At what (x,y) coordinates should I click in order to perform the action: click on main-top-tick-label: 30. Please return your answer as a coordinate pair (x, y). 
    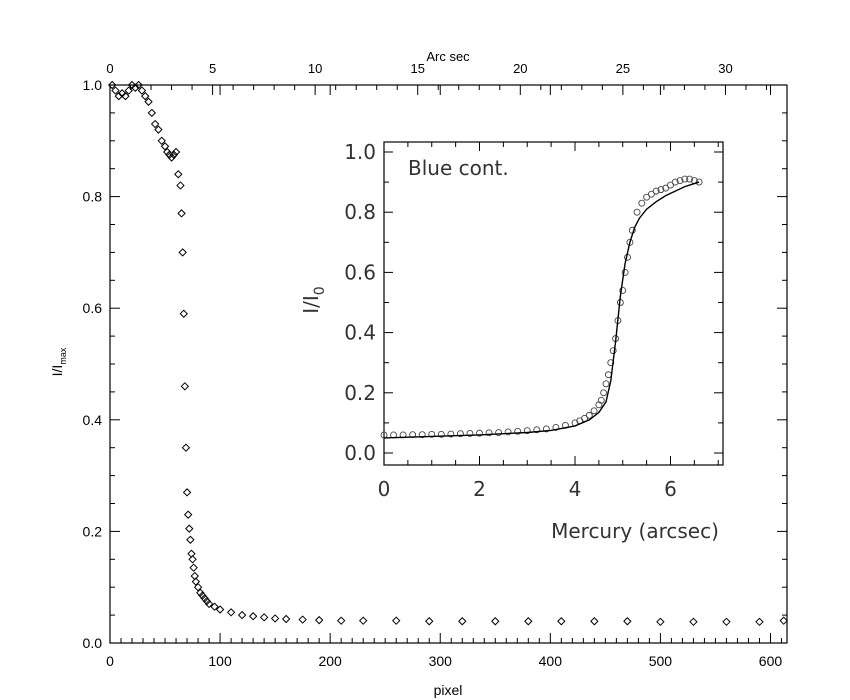
    Looking at the image, I should click on (725, 68).